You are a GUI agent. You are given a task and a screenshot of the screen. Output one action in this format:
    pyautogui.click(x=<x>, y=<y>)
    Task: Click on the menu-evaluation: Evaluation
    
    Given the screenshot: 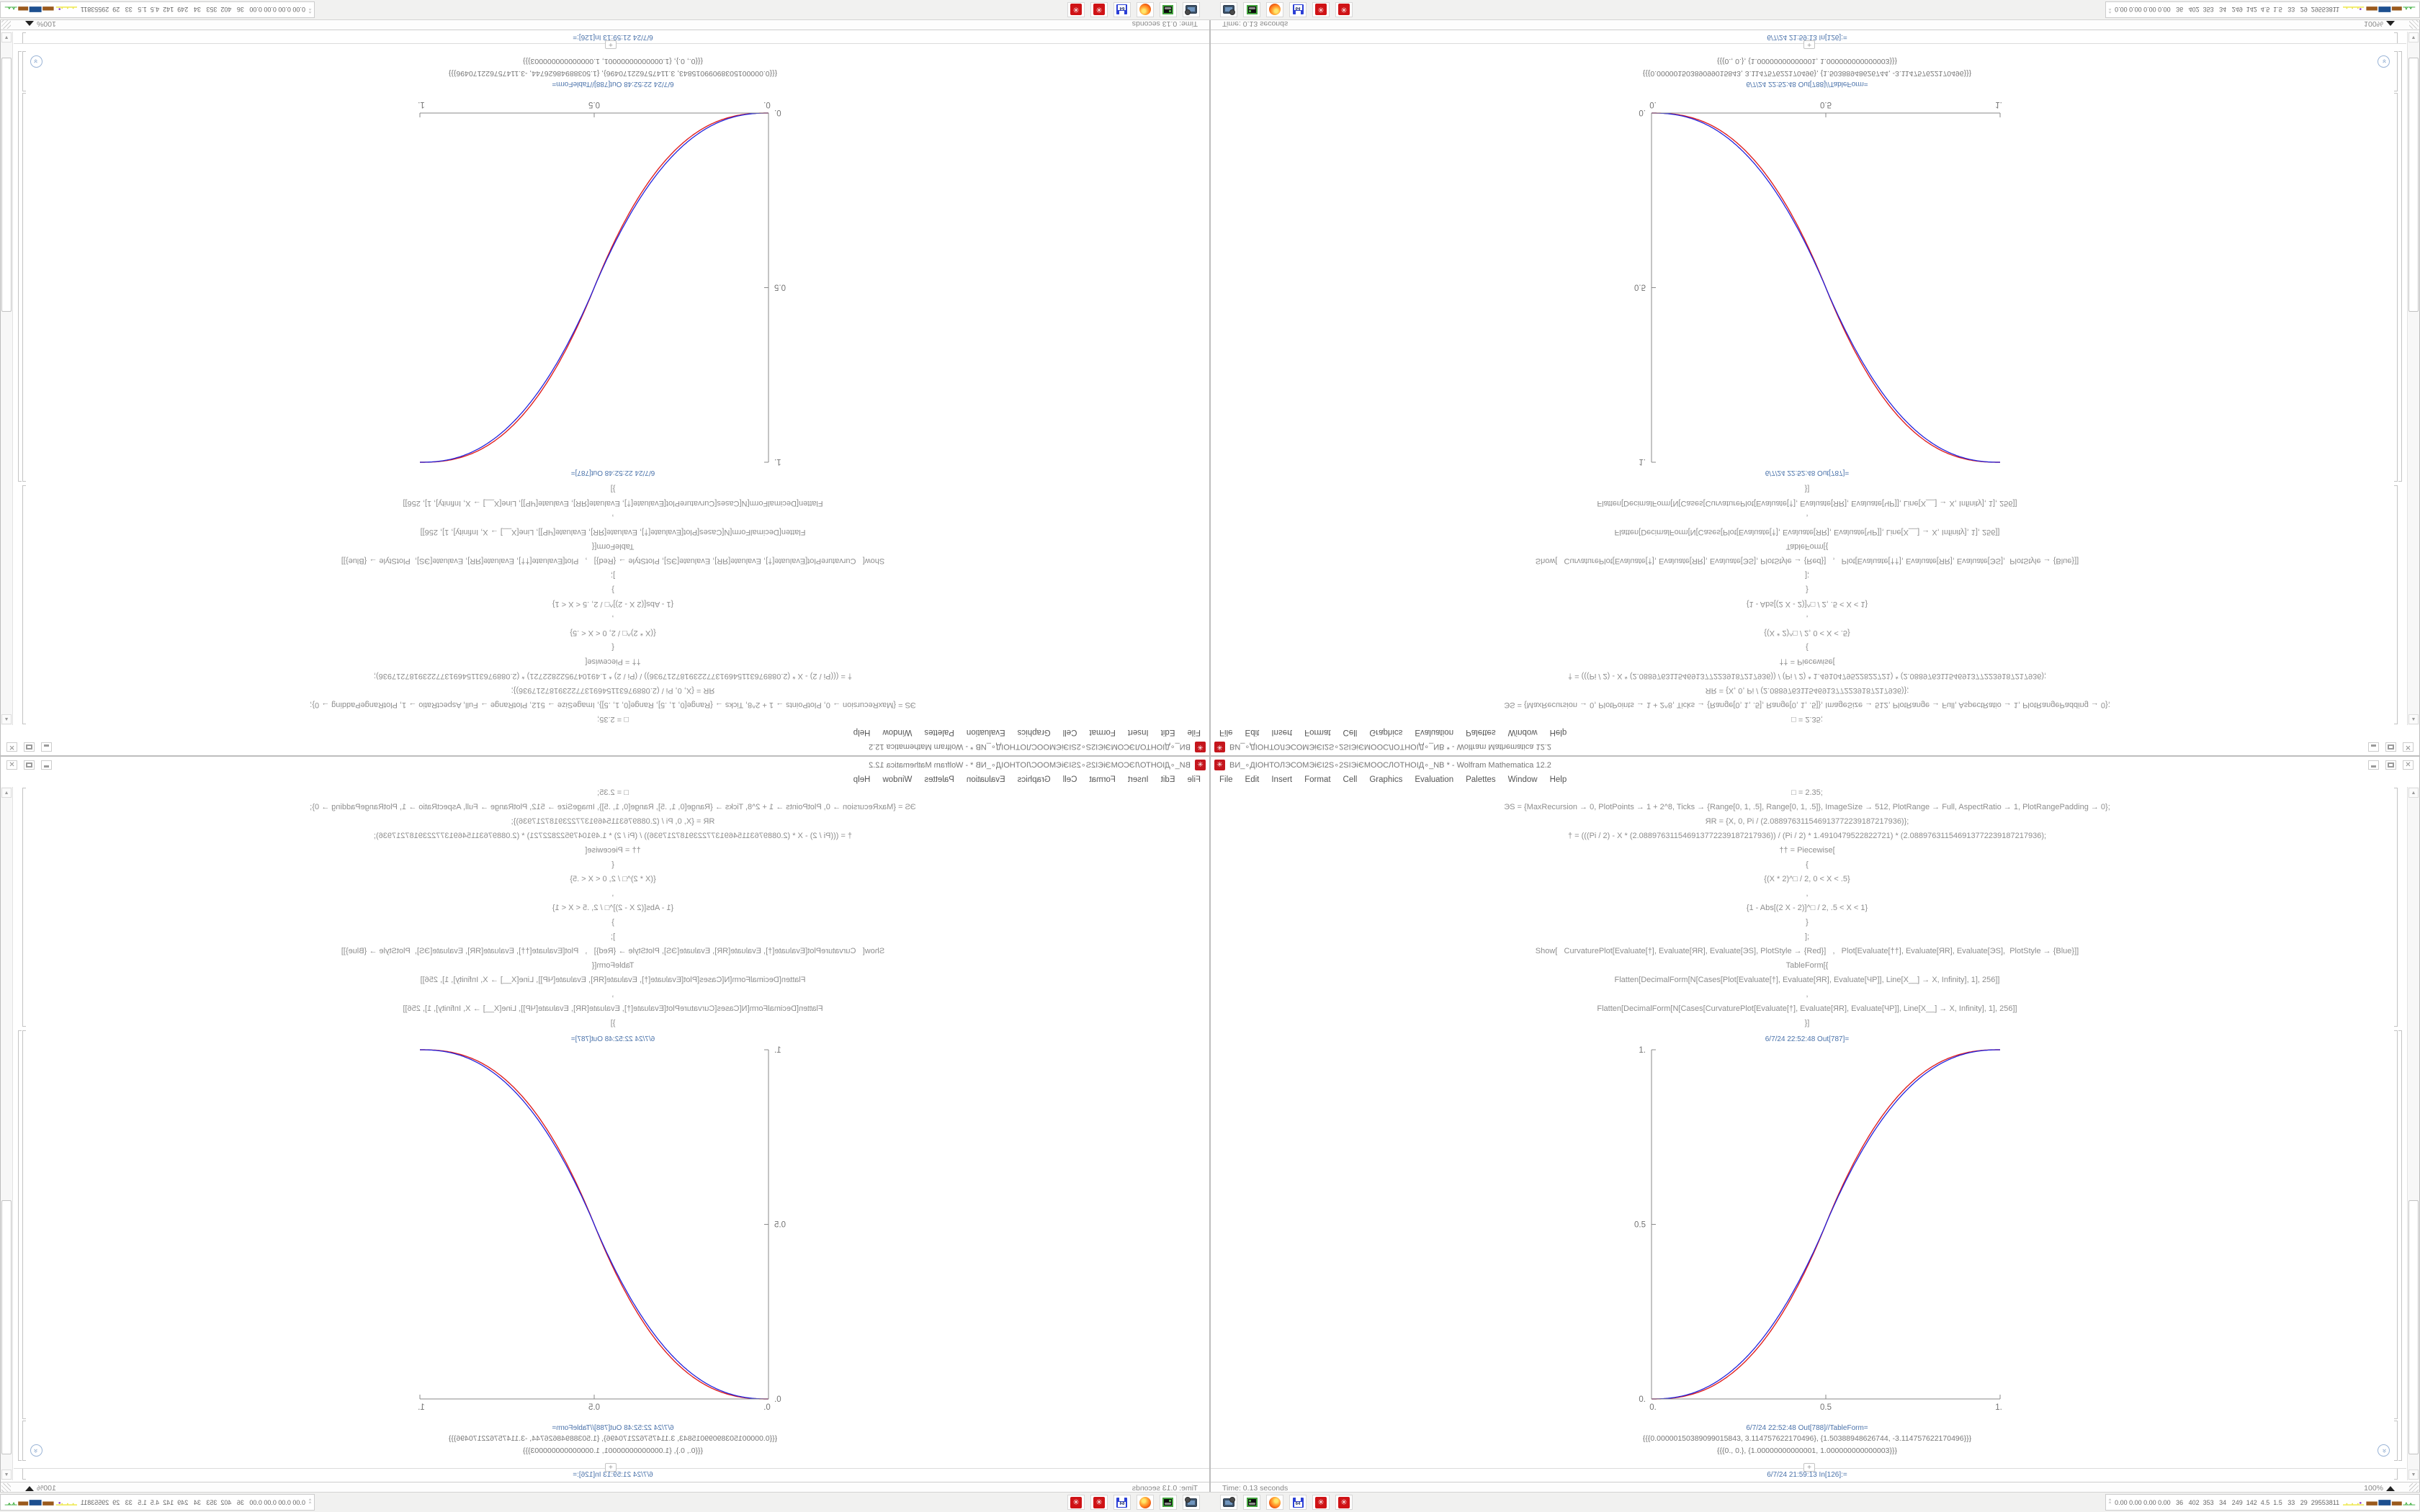 What is the action you would take?
    pyautogui.click(x=1434, y=732)
    